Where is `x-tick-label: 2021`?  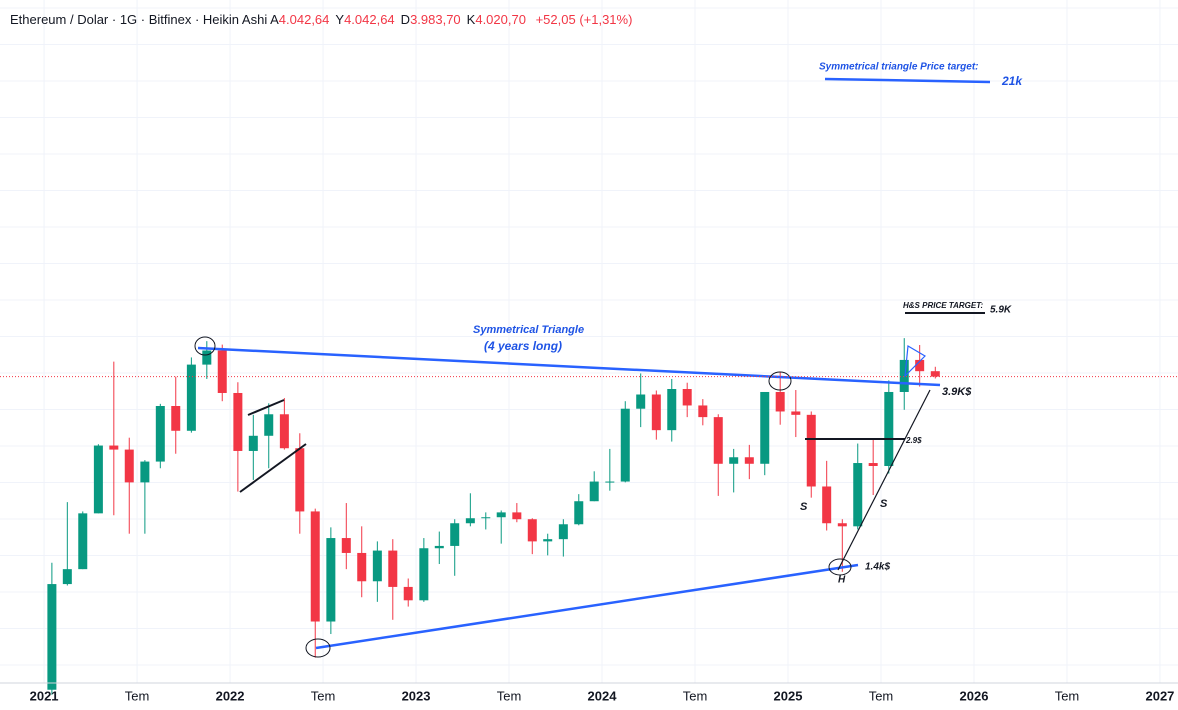 x-tick-label: 2021 is located at coordinates (44, 695).